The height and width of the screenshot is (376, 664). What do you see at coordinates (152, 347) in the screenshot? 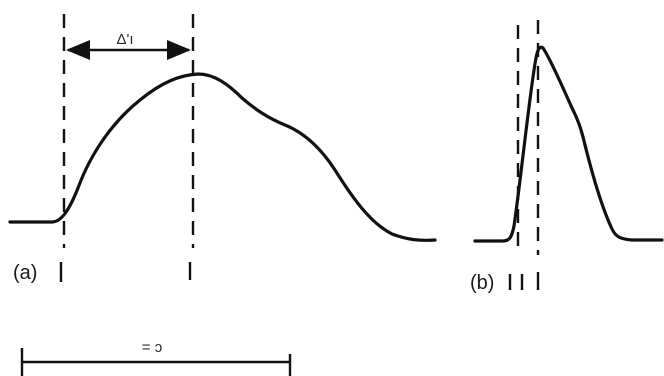
I see `scale-bar-label: = ɔ` at bounding box center [152, 347].